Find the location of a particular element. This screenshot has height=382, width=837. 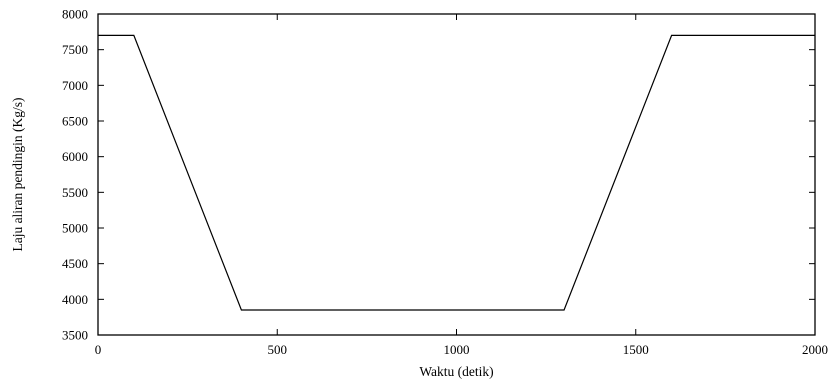

y-tick-label: 8000 is located at coordinates (75, 14).